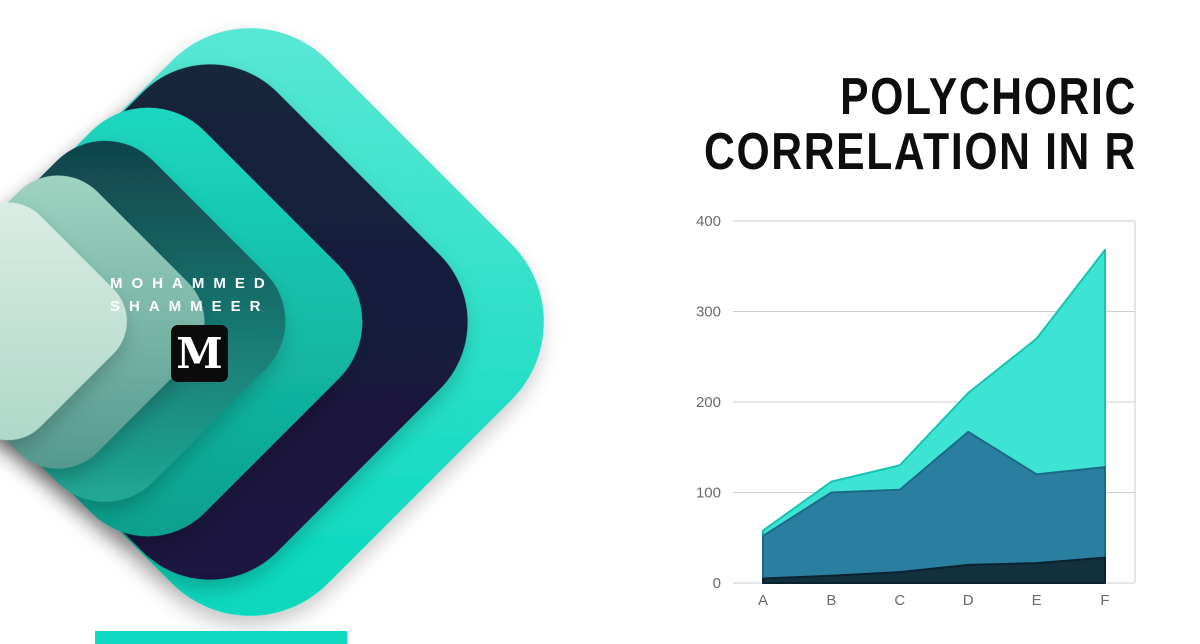  Describe the element at coordinates (899, 600) in the screenshot. I see `x-tick-label: C` at that location.